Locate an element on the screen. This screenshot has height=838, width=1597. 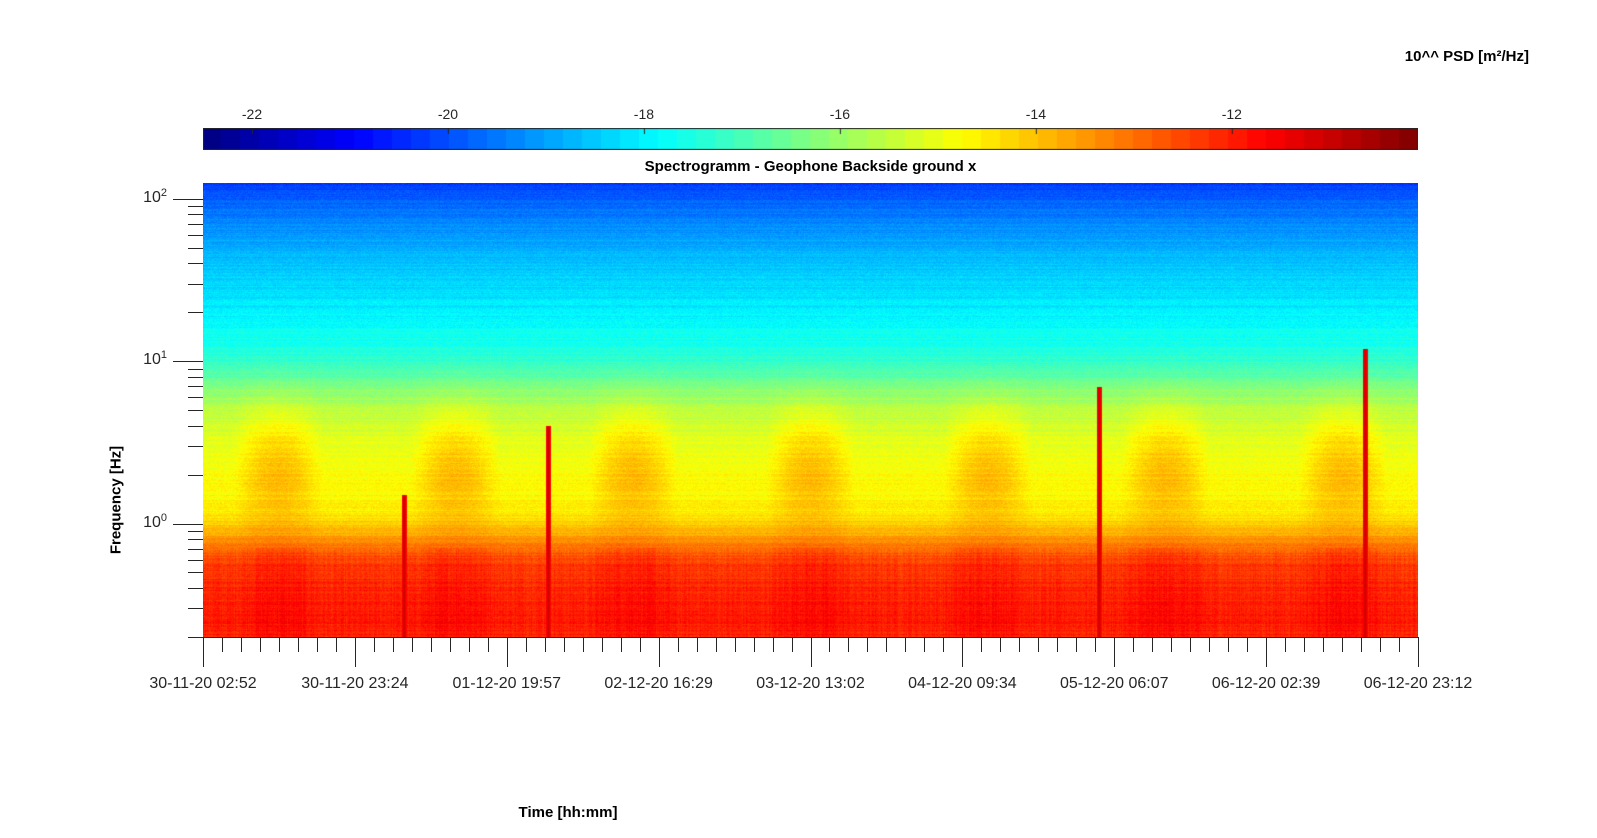
x-tick-label: 02-12-20 16:29 is located at coordinates (658, 683).